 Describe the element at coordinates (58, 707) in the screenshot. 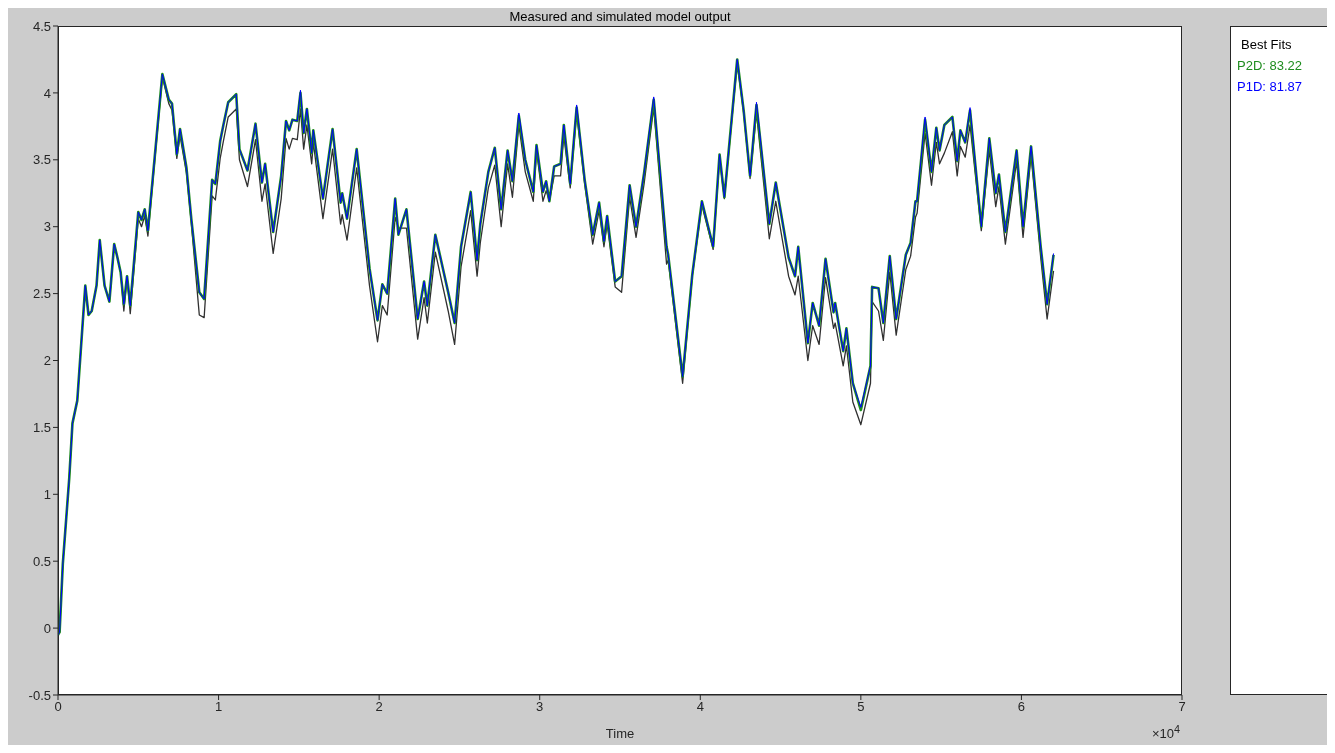

I see `x-tick-label: 0` at that location.